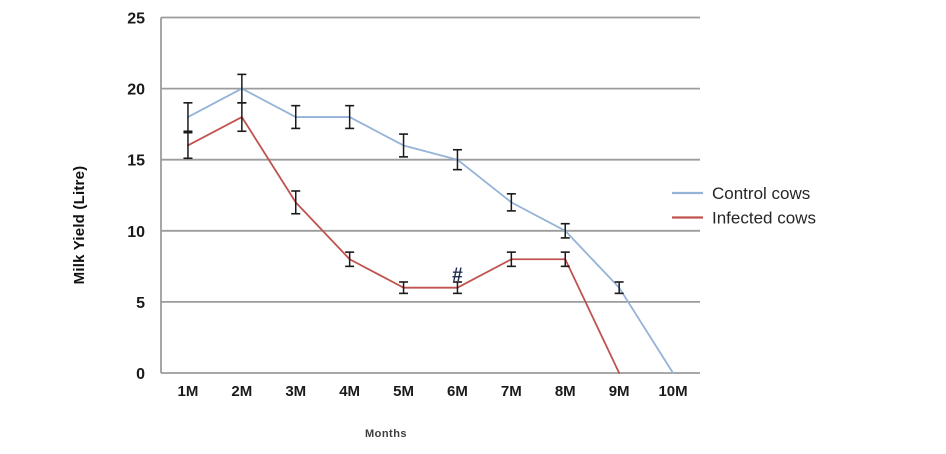 This screenshot has height=454, width=946. I want to click on y-axis-title: Milk Yield (Litre), so click(79, 225).